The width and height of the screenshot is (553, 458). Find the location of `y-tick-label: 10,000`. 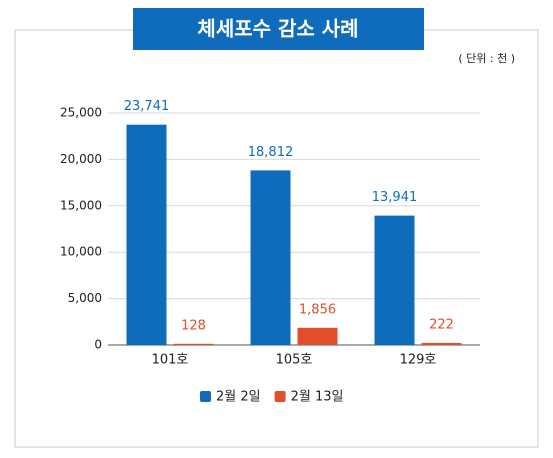

y-tick-label: 10,000 is located at coordinates (81, 252).